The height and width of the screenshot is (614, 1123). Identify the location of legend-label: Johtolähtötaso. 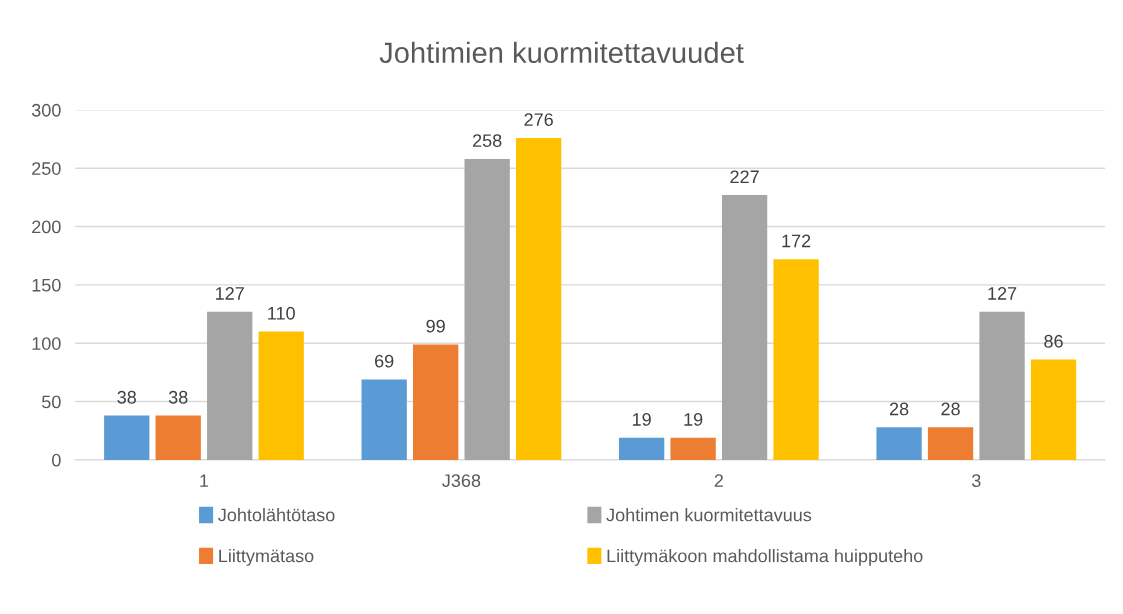
(276, 515).